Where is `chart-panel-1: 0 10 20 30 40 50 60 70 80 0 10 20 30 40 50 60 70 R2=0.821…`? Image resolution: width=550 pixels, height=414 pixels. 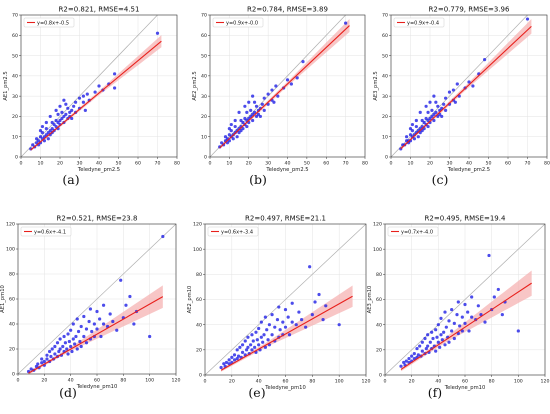
chart-panel-1: 0 10 20 30 40 50 60 70 80 0 10 20 30 40 50 60 70 R2=0.821… is located at coordinates (91, 90).